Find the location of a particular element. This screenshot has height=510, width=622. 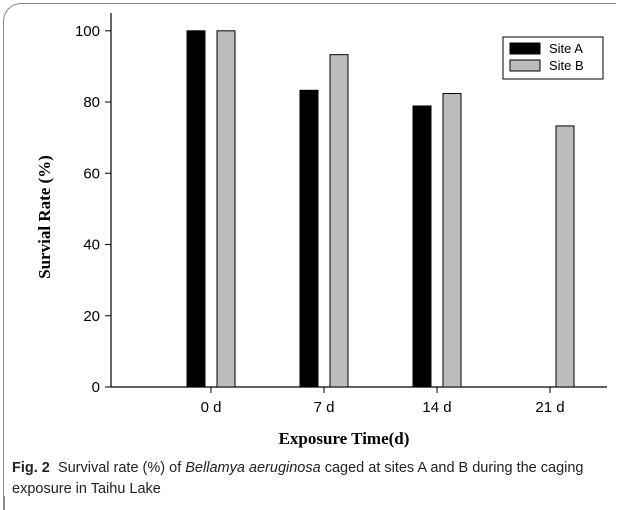

legend: Site A Site B is located at coordinates (553, 58).